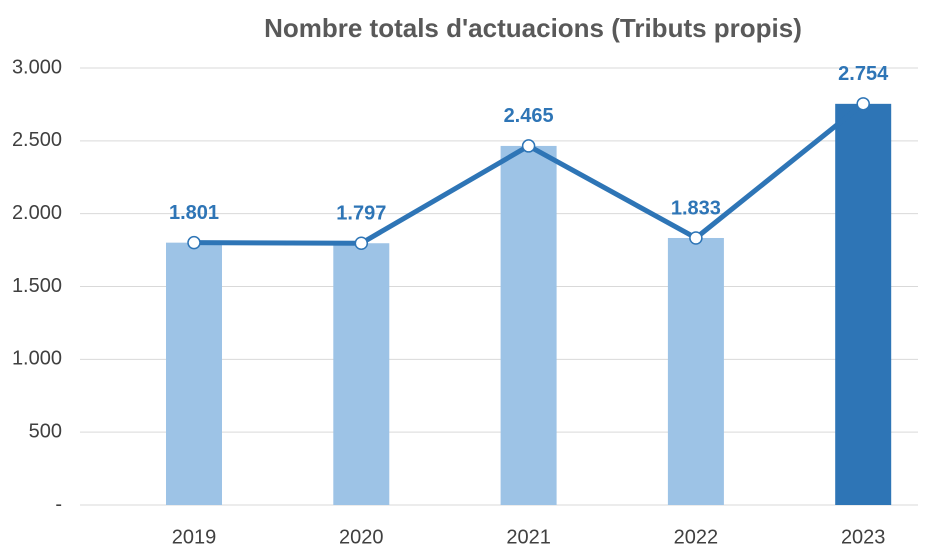 Image resolution: width=931 pixels, height=552 pixels. Describe the element at coordinates (37, 67) in the screenshot. I see `y-tick-label: 3.000` at that location.